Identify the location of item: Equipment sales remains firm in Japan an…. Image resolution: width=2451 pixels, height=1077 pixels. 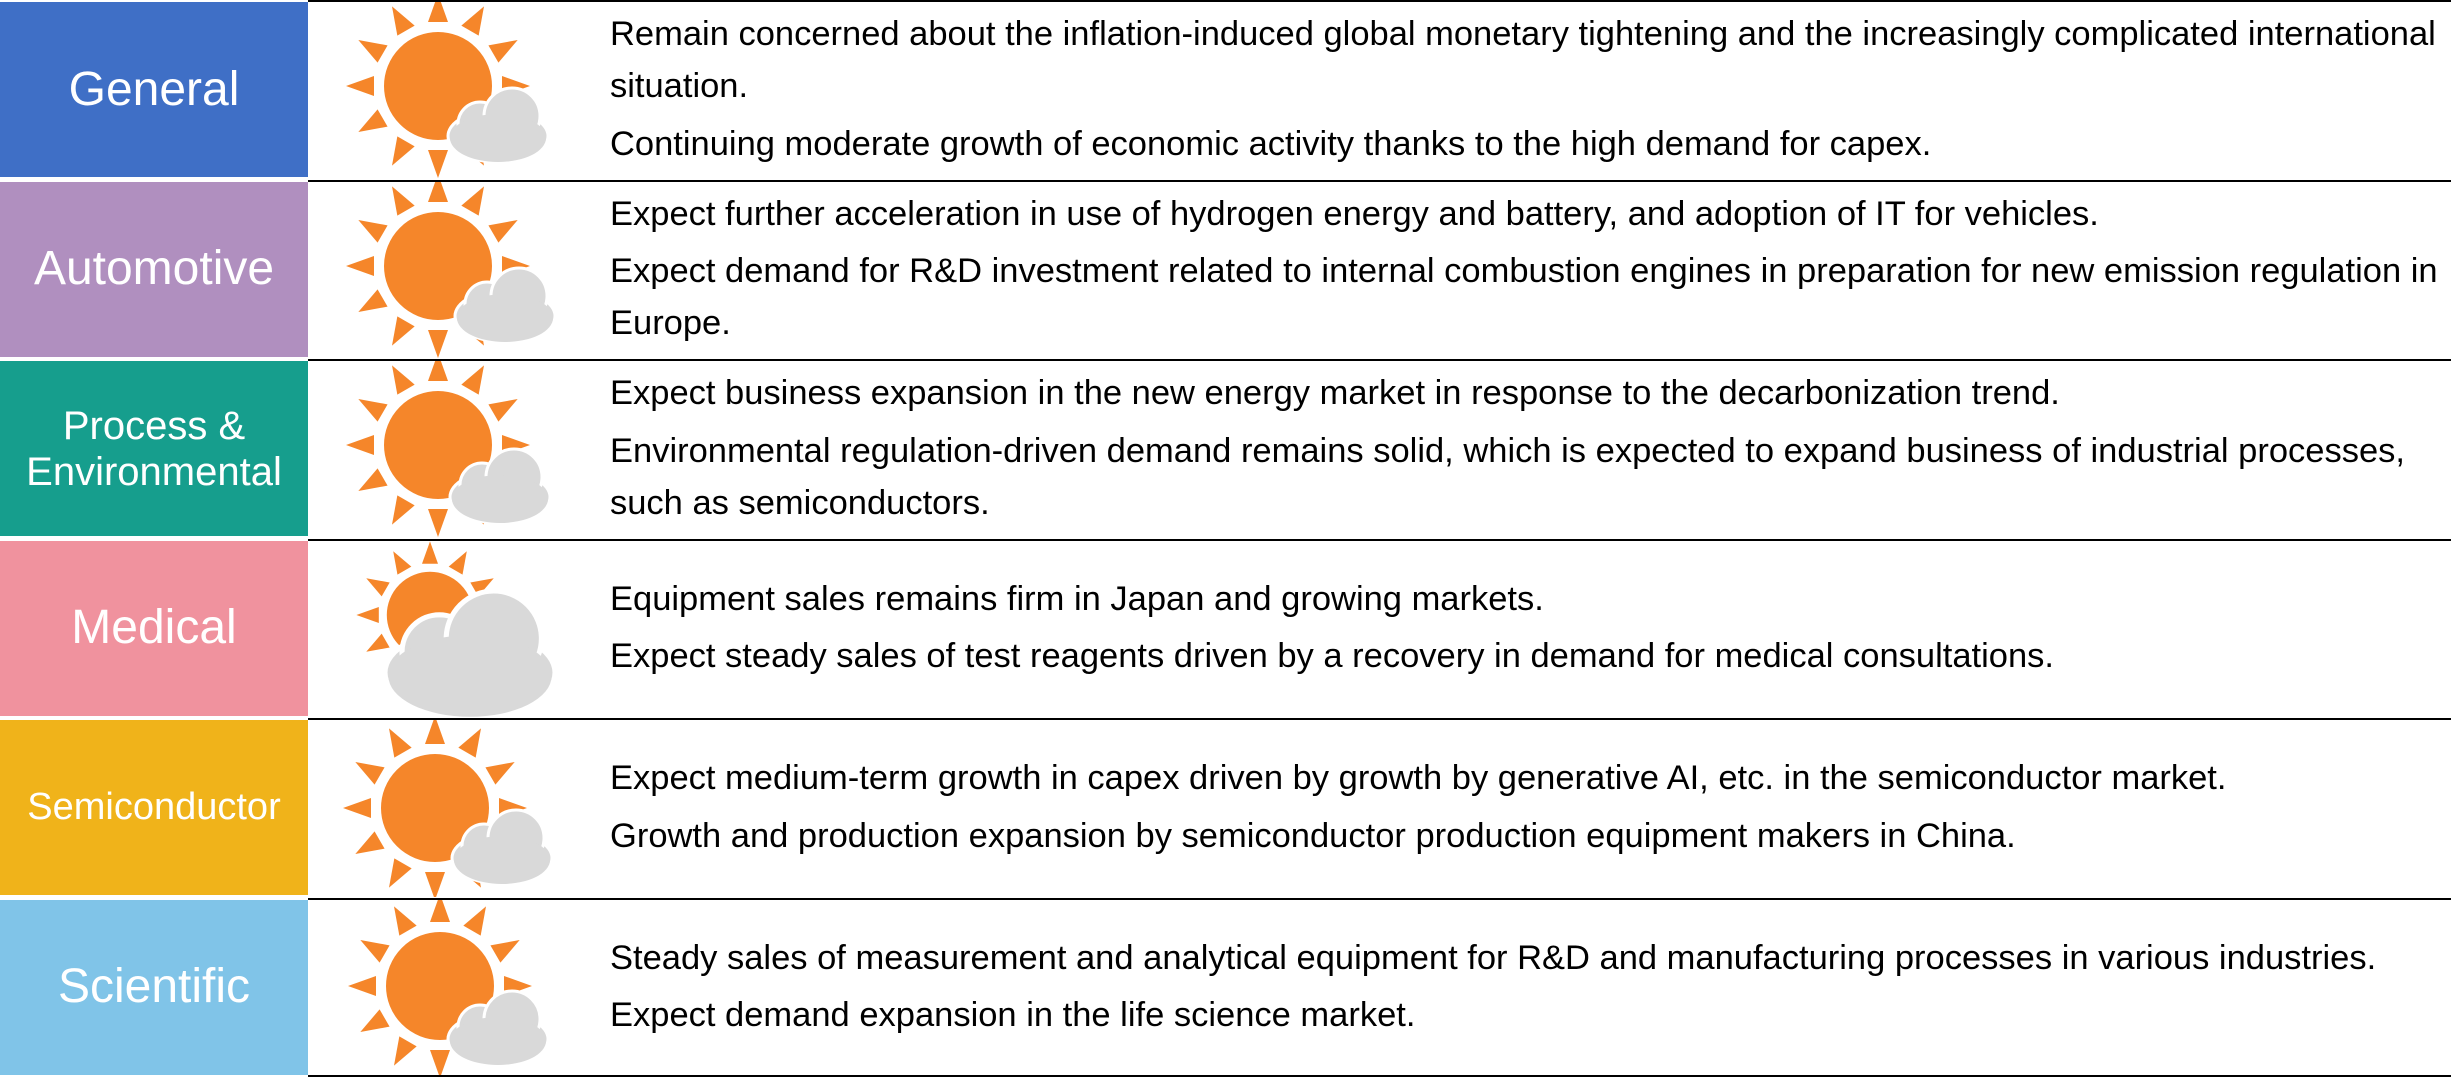
(1077, 598).